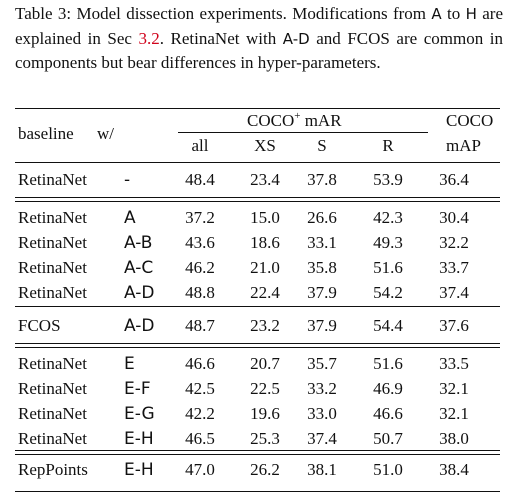 The width and height of the screenshot is (517, 501). What do you see at coordinates (322, 413) in the screenshot?
I see `cell-mar-s: 33.0` at bounding box center [322, 413].